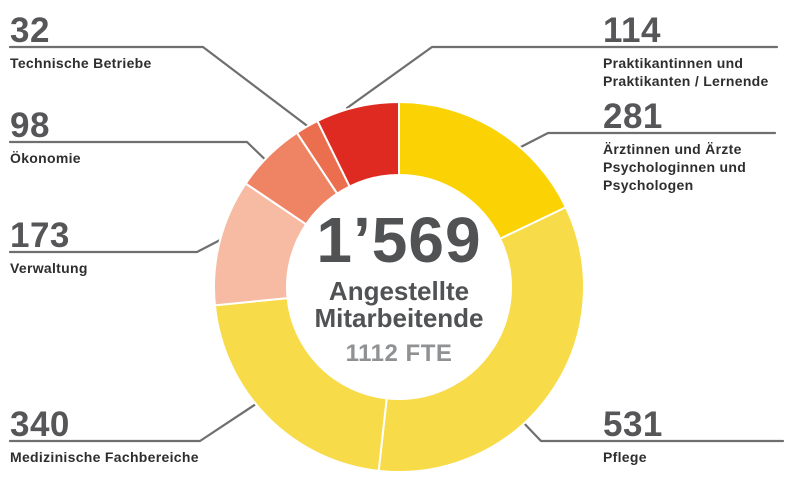 This screenshot has height=486, width=800. I want to click on callout-label-line: Ökonomie, so click(45, 158).